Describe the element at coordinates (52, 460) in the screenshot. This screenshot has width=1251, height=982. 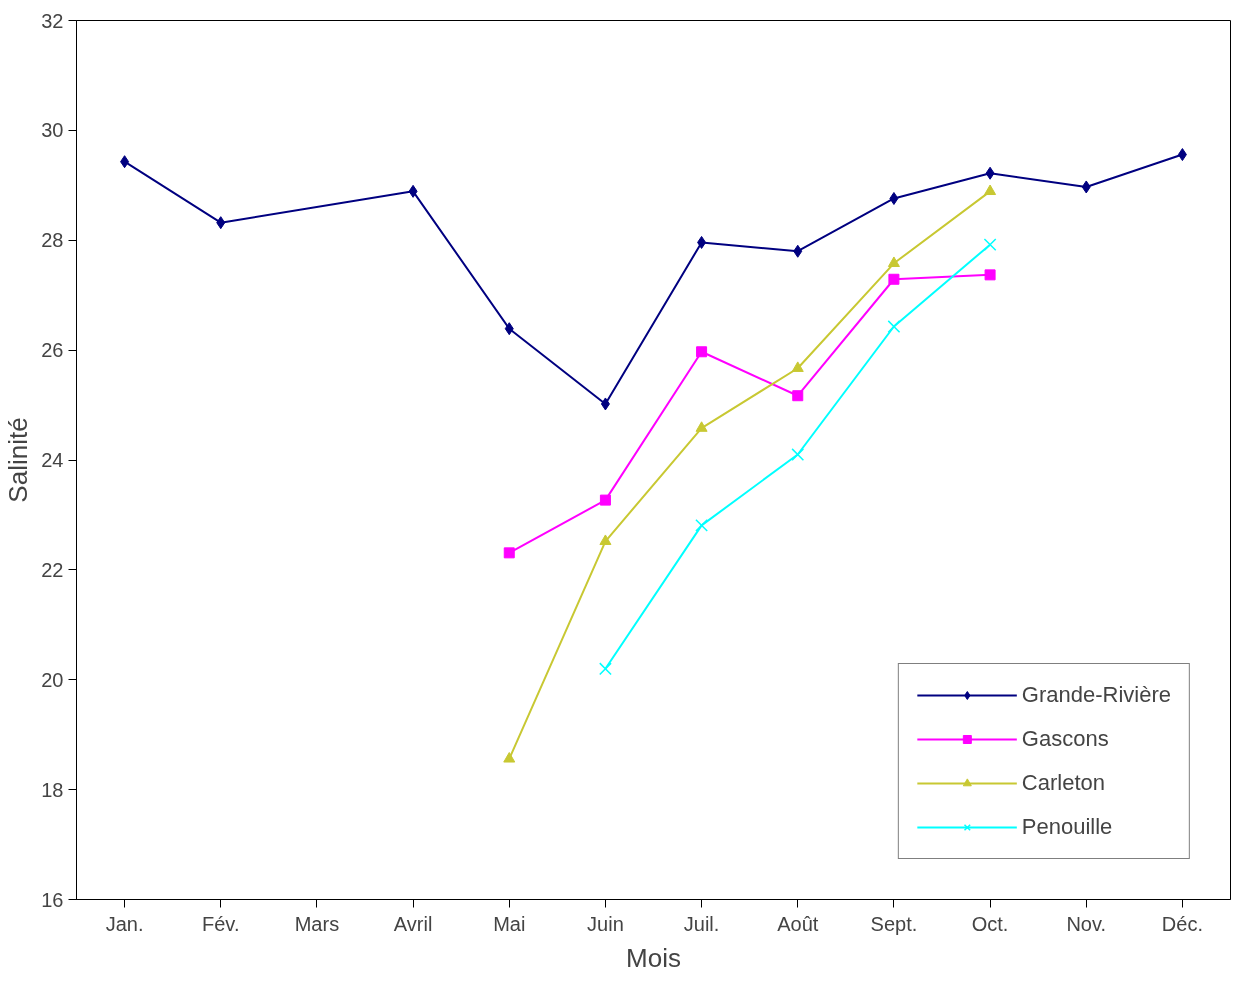
I see `y-tick-label: 24` at that location.